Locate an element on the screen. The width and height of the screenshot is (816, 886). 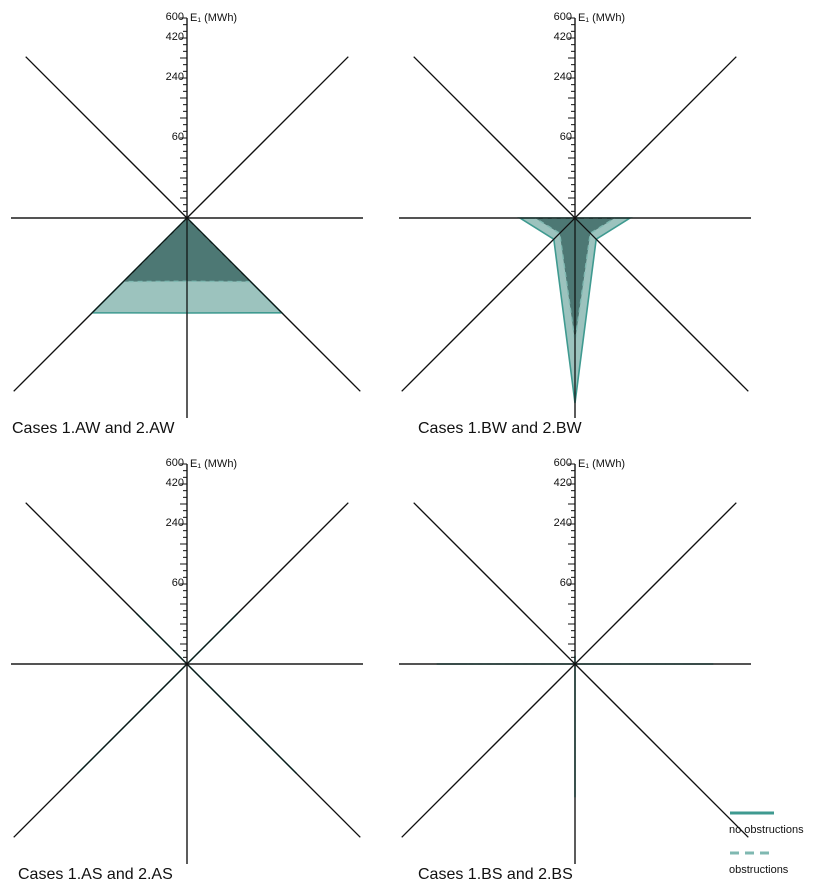
caption-as: Cases 1.AS and 2.AS is located at coordinates (95, 874).